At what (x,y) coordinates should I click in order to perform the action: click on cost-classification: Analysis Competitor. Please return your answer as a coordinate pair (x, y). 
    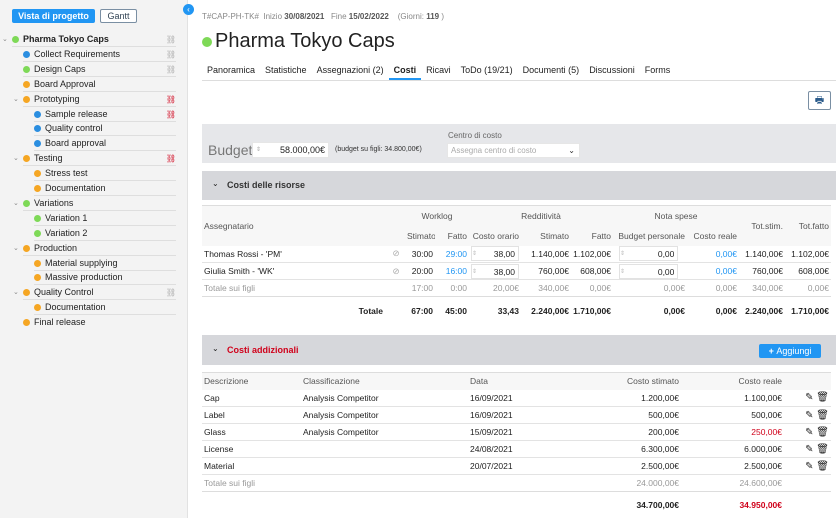
    Looking at the image, I should click on (384, 398).